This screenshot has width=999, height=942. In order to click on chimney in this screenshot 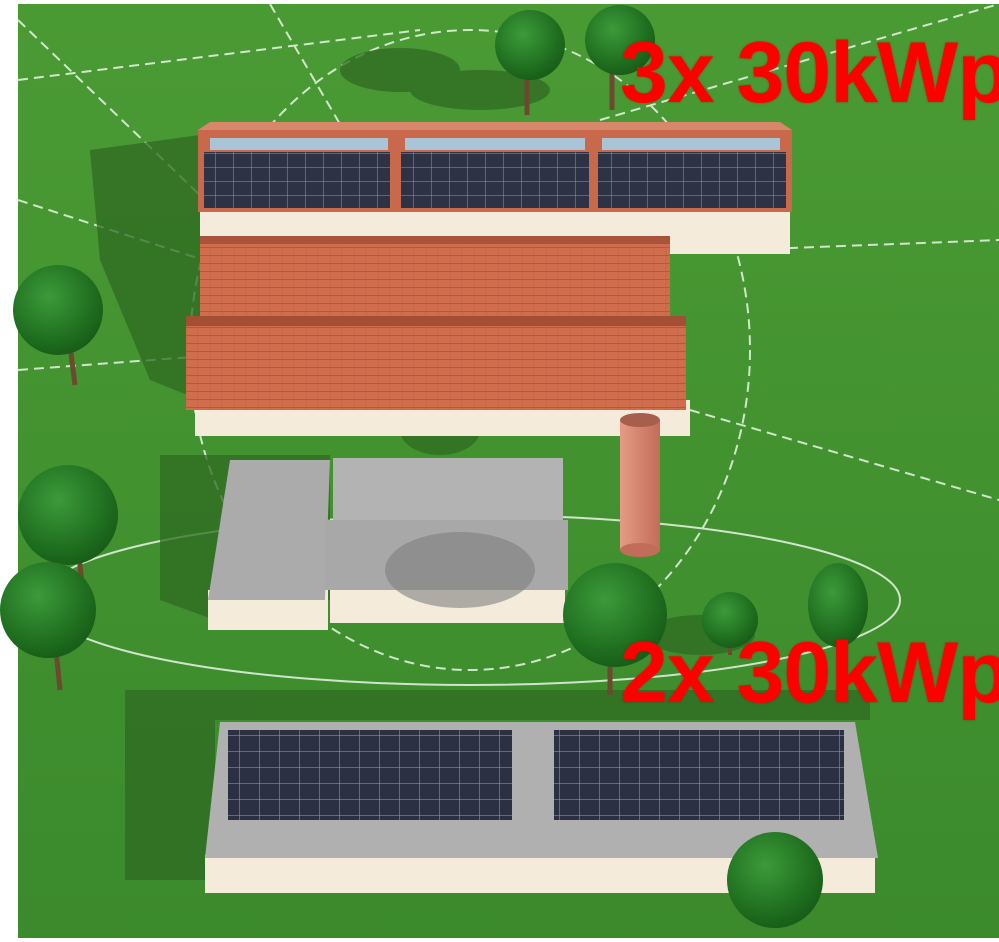, I will do `click(640, 485)`.